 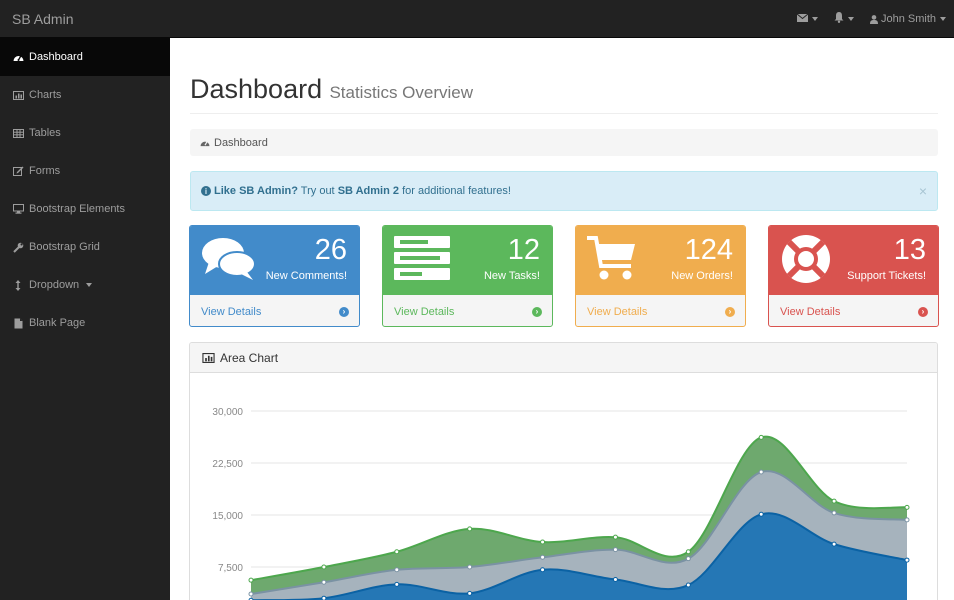 What do you see at coordinates (306, 276) in the screenshot?
I see `panel-label: New Comments!` at bounding box center [306, 276].